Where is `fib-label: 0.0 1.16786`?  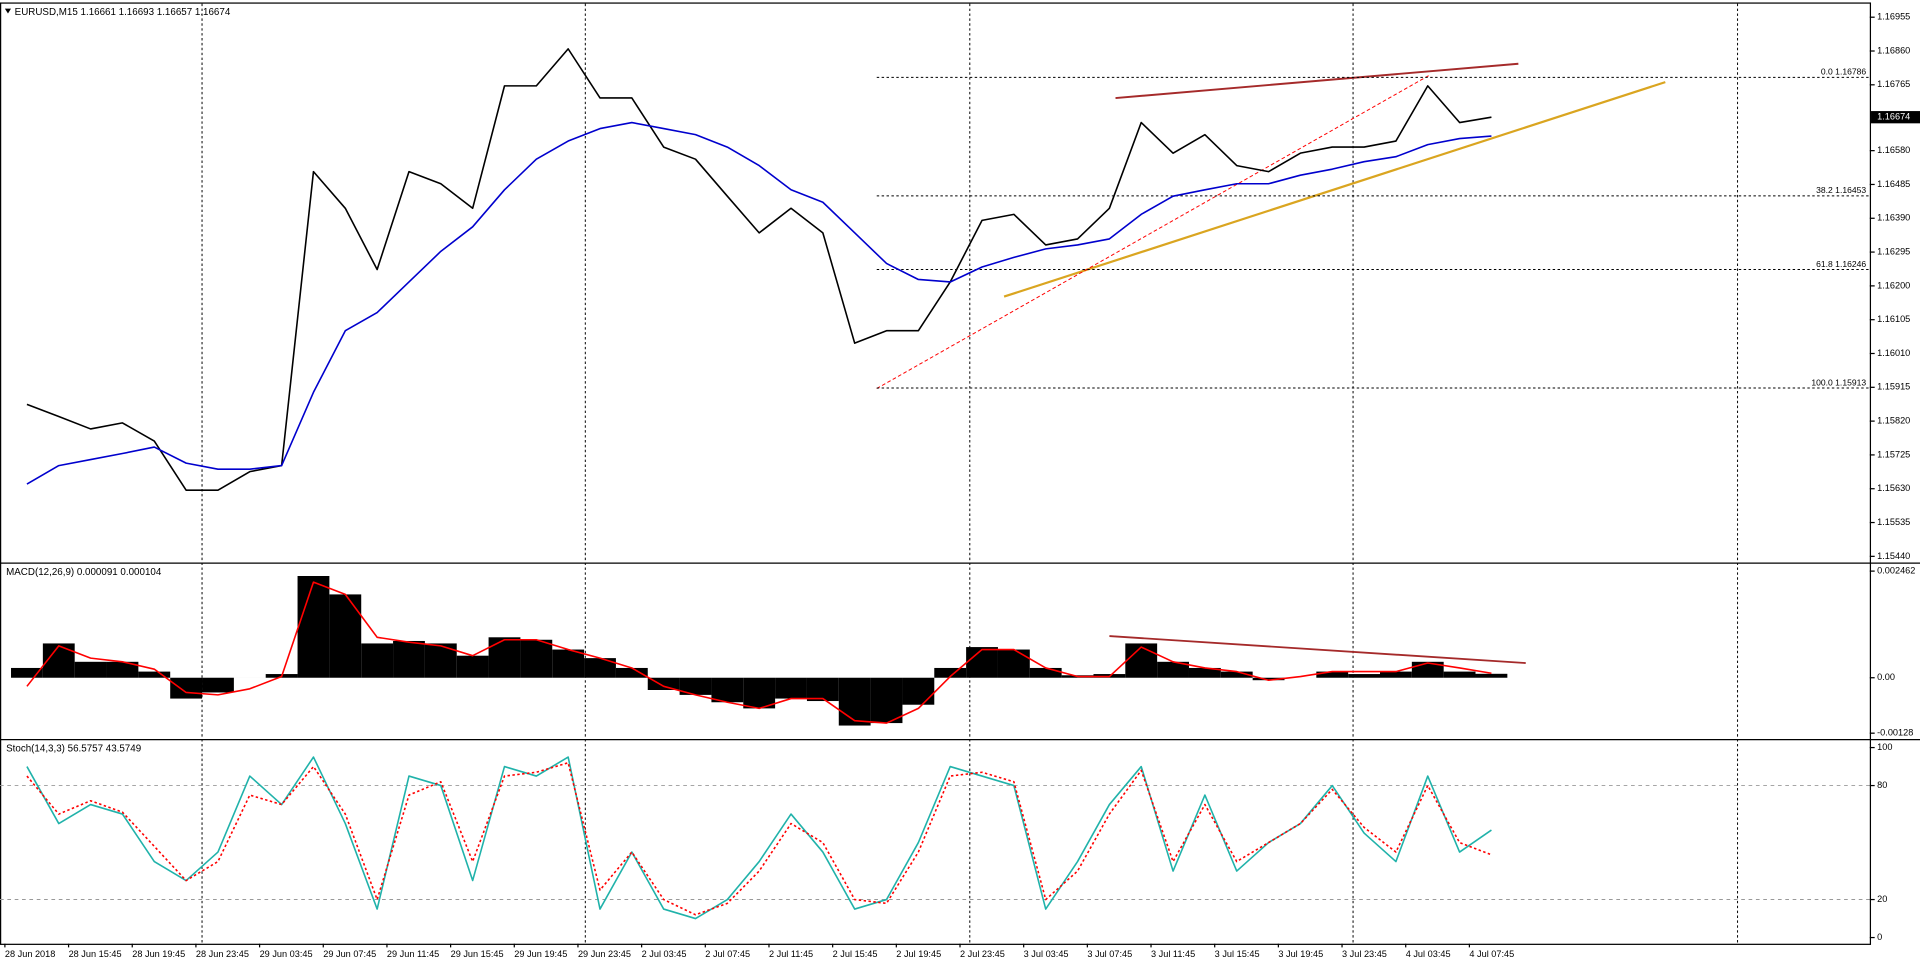
fib-label: 0.0 1.16786 is located at coordinates (1843, 72).